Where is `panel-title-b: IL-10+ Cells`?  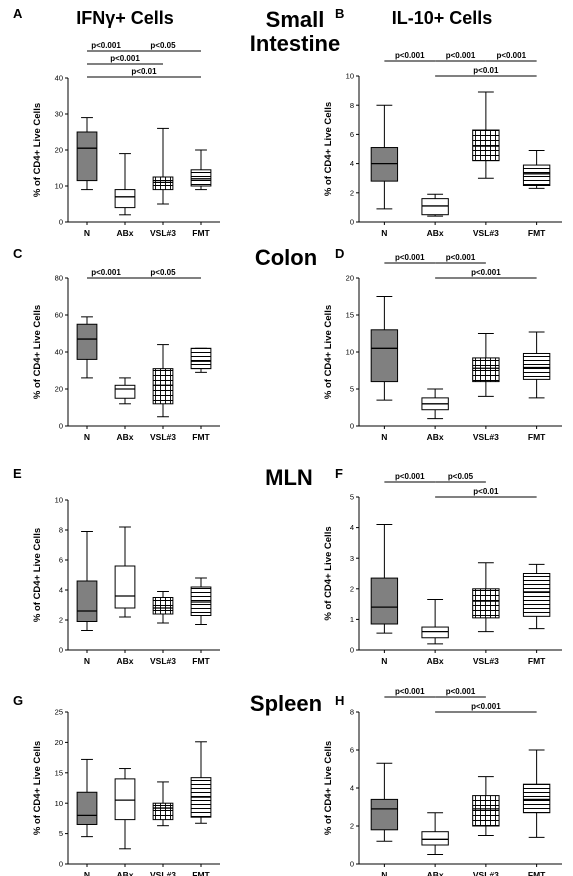 panel-title-b: IL-10+ Cells is located at coordinates (442, 18).